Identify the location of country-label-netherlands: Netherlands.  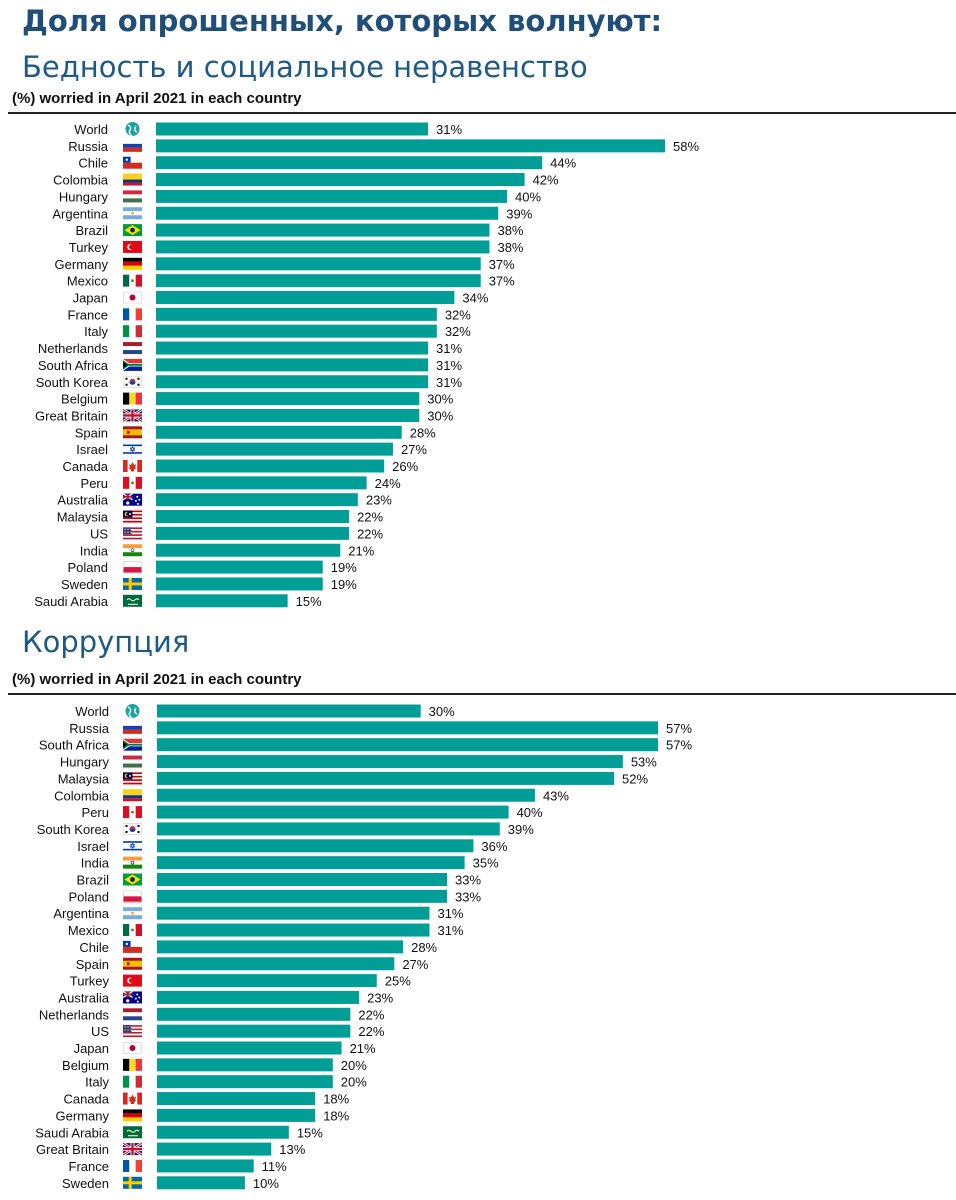
(74, 1014).